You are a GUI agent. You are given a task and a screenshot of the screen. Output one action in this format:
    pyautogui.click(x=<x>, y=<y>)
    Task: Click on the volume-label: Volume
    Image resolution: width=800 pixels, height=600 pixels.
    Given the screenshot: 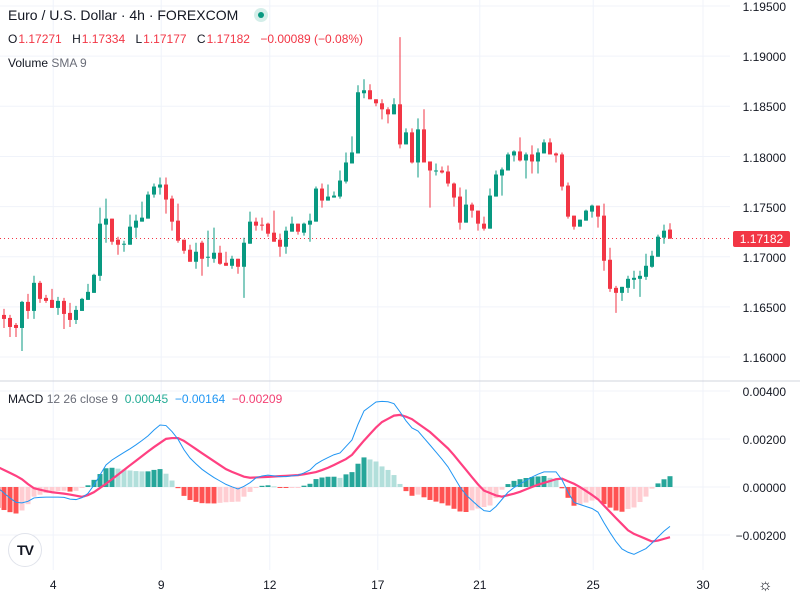 What is the action you would take?
    pyautogui.click(x=28, y=63)
    